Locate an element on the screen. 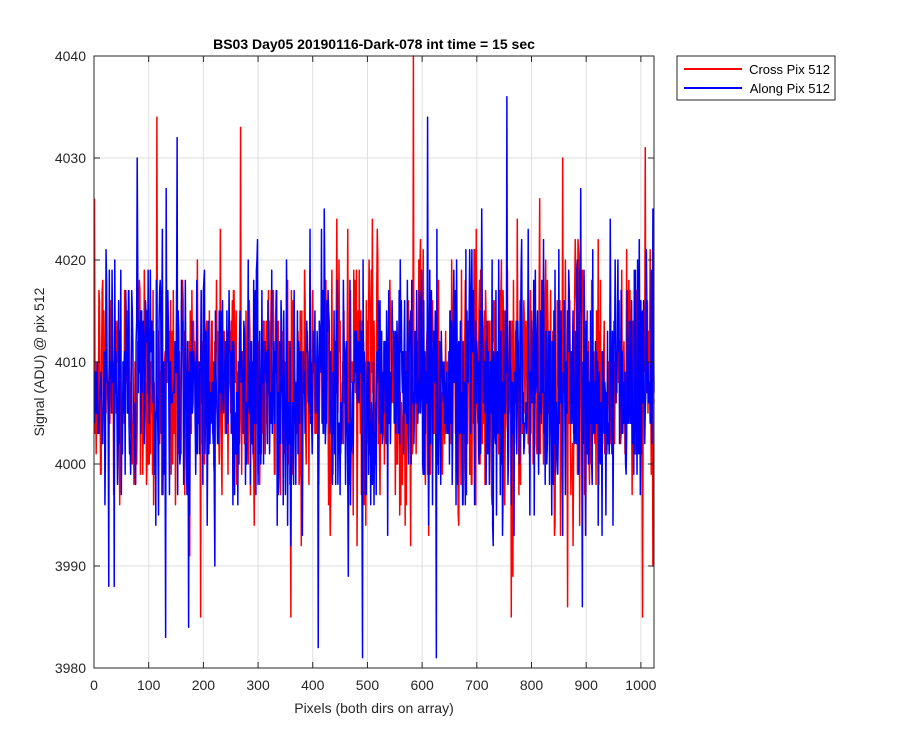  y-tick-labels: 3980 3990 4000 4010 4020 4030 4040 is located at coordinates (70, 362).